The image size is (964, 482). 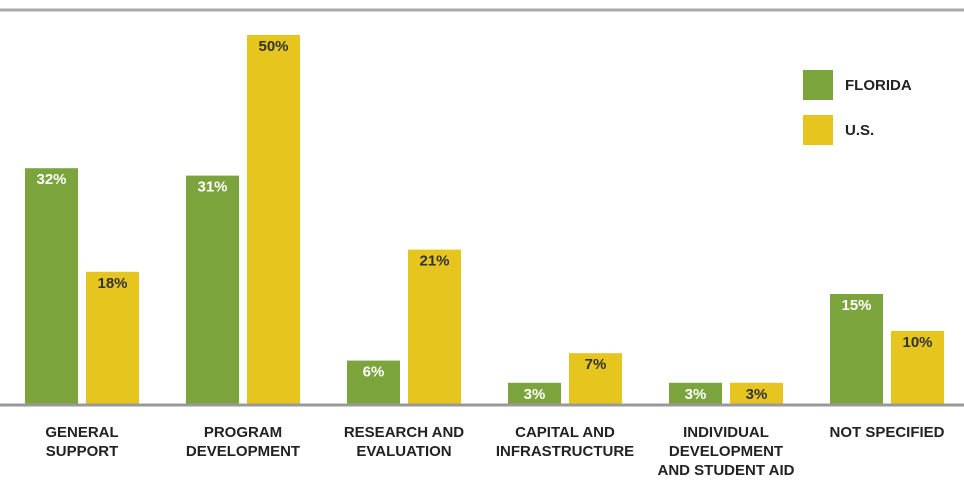 I want to click on value-label: 21%, so click(x=434, y=261).